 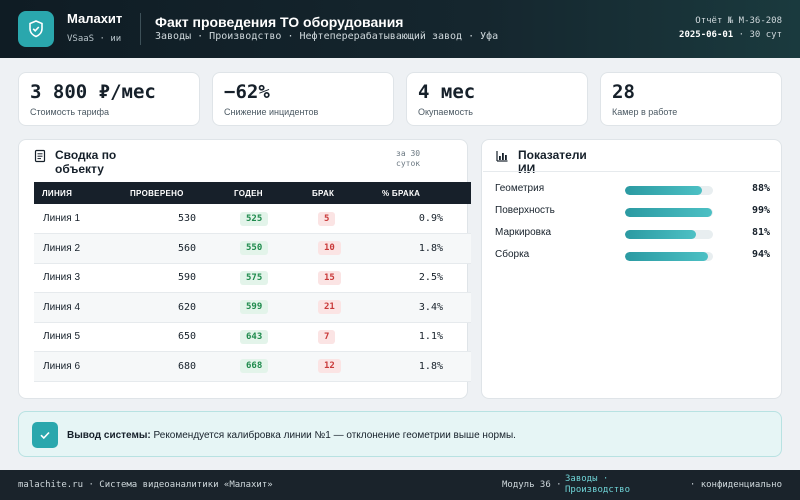 I want to click on kpi-label: Снижение инцидентов, so click(x=271, y=112).